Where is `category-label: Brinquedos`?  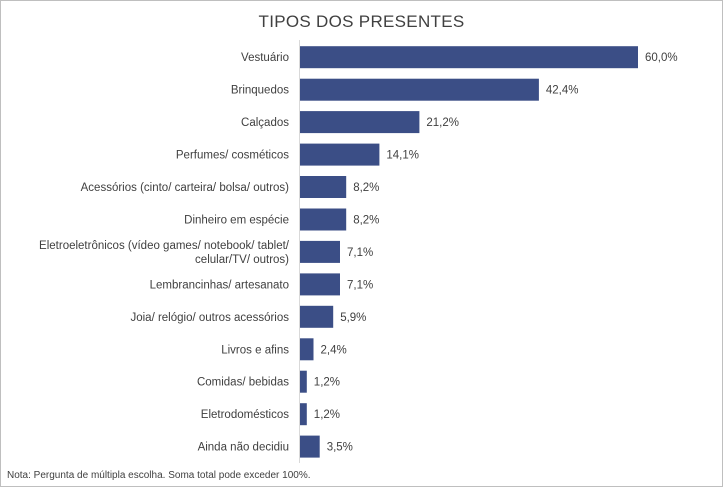
category-label: Brinquedos is located at coordinates (260, 91).